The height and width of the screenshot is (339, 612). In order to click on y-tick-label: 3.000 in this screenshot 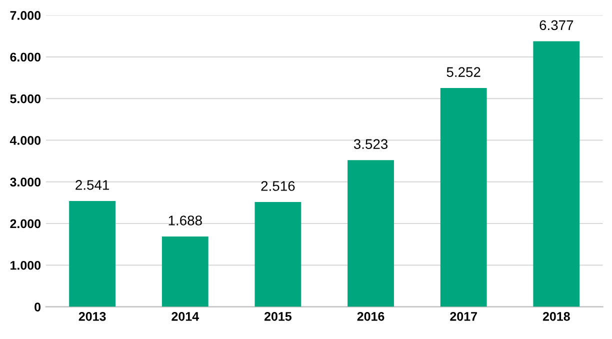, I will do `click(25, 182)`.